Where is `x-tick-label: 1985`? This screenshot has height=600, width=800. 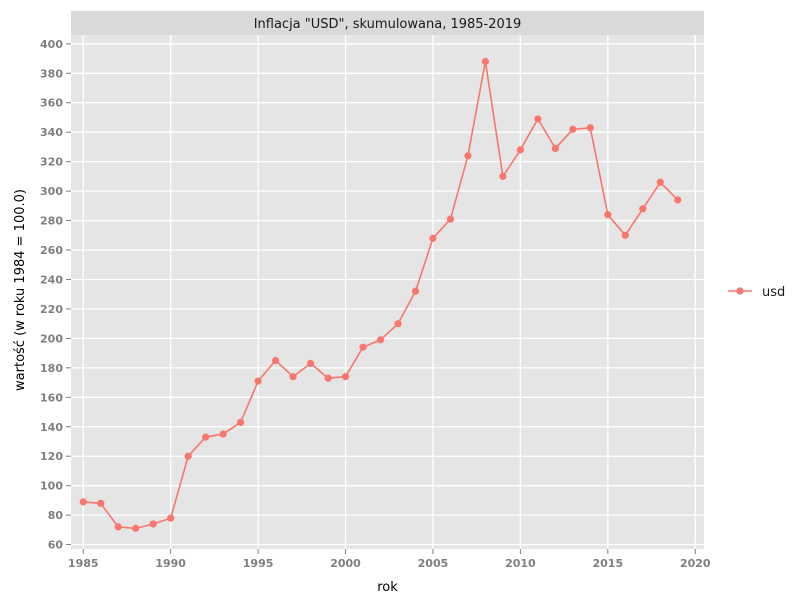 x-tick-label: 1985 is located at coordinates (83, 563).